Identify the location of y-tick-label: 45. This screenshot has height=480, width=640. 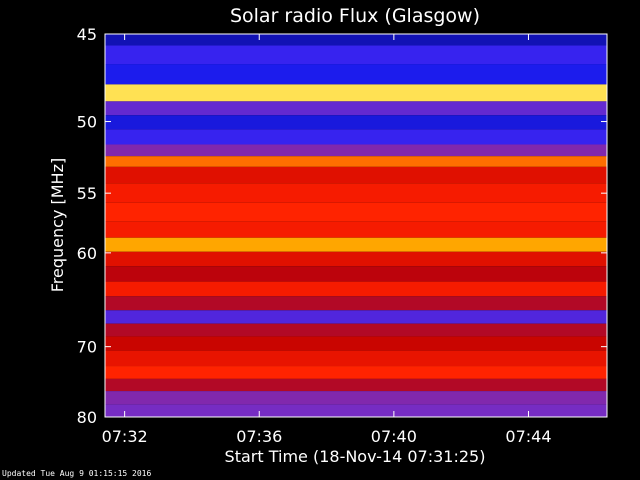
(87, 34).